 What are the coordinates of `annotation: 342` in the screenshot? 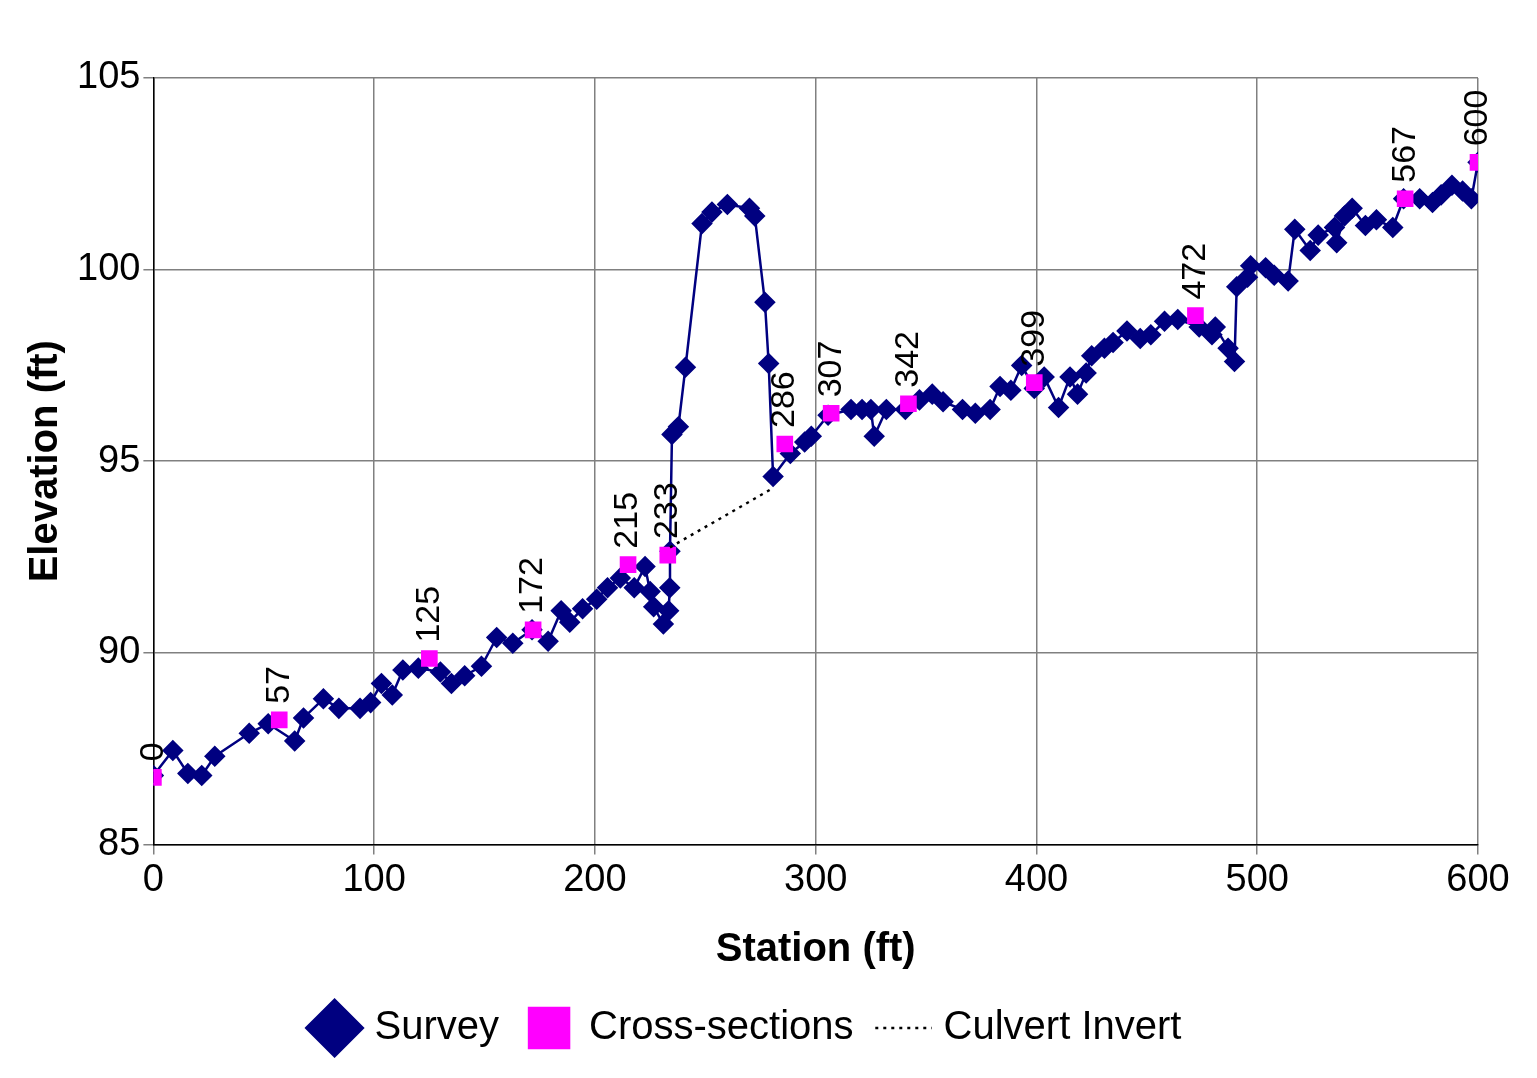 It's located at (905, 359).